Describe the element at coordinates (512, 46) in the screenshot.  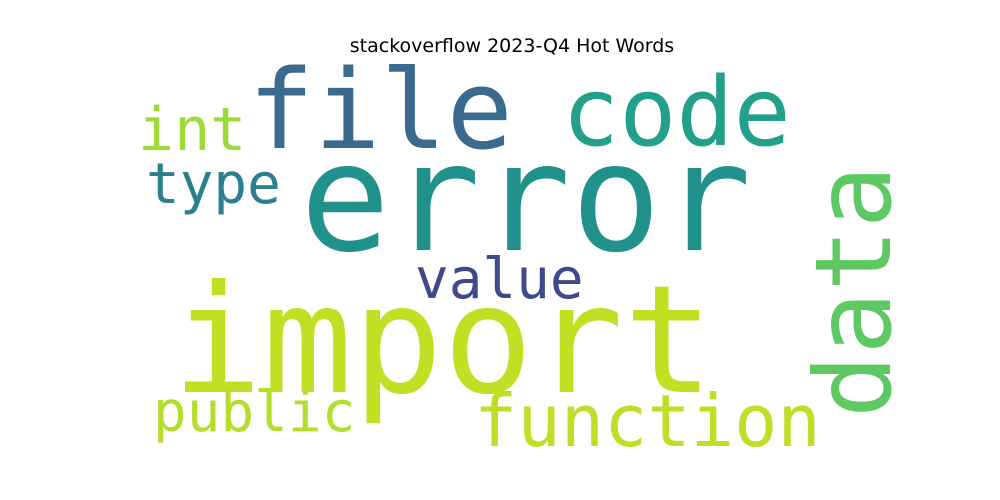
I see `chart-title: stackoverflow 2023-Q4 Hot Words` at that location.